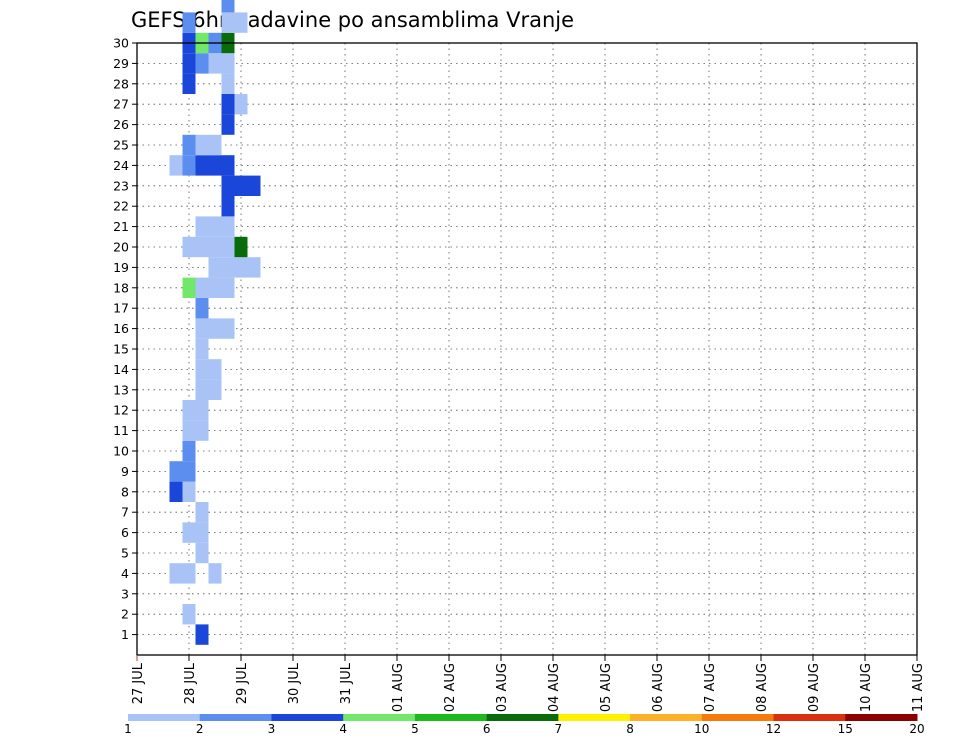 The image size is (960, 742). What do you see at coordinates (121, 287) in the screenshot?
I see `y-tick-label: 18` at bounding box center [121, 287].